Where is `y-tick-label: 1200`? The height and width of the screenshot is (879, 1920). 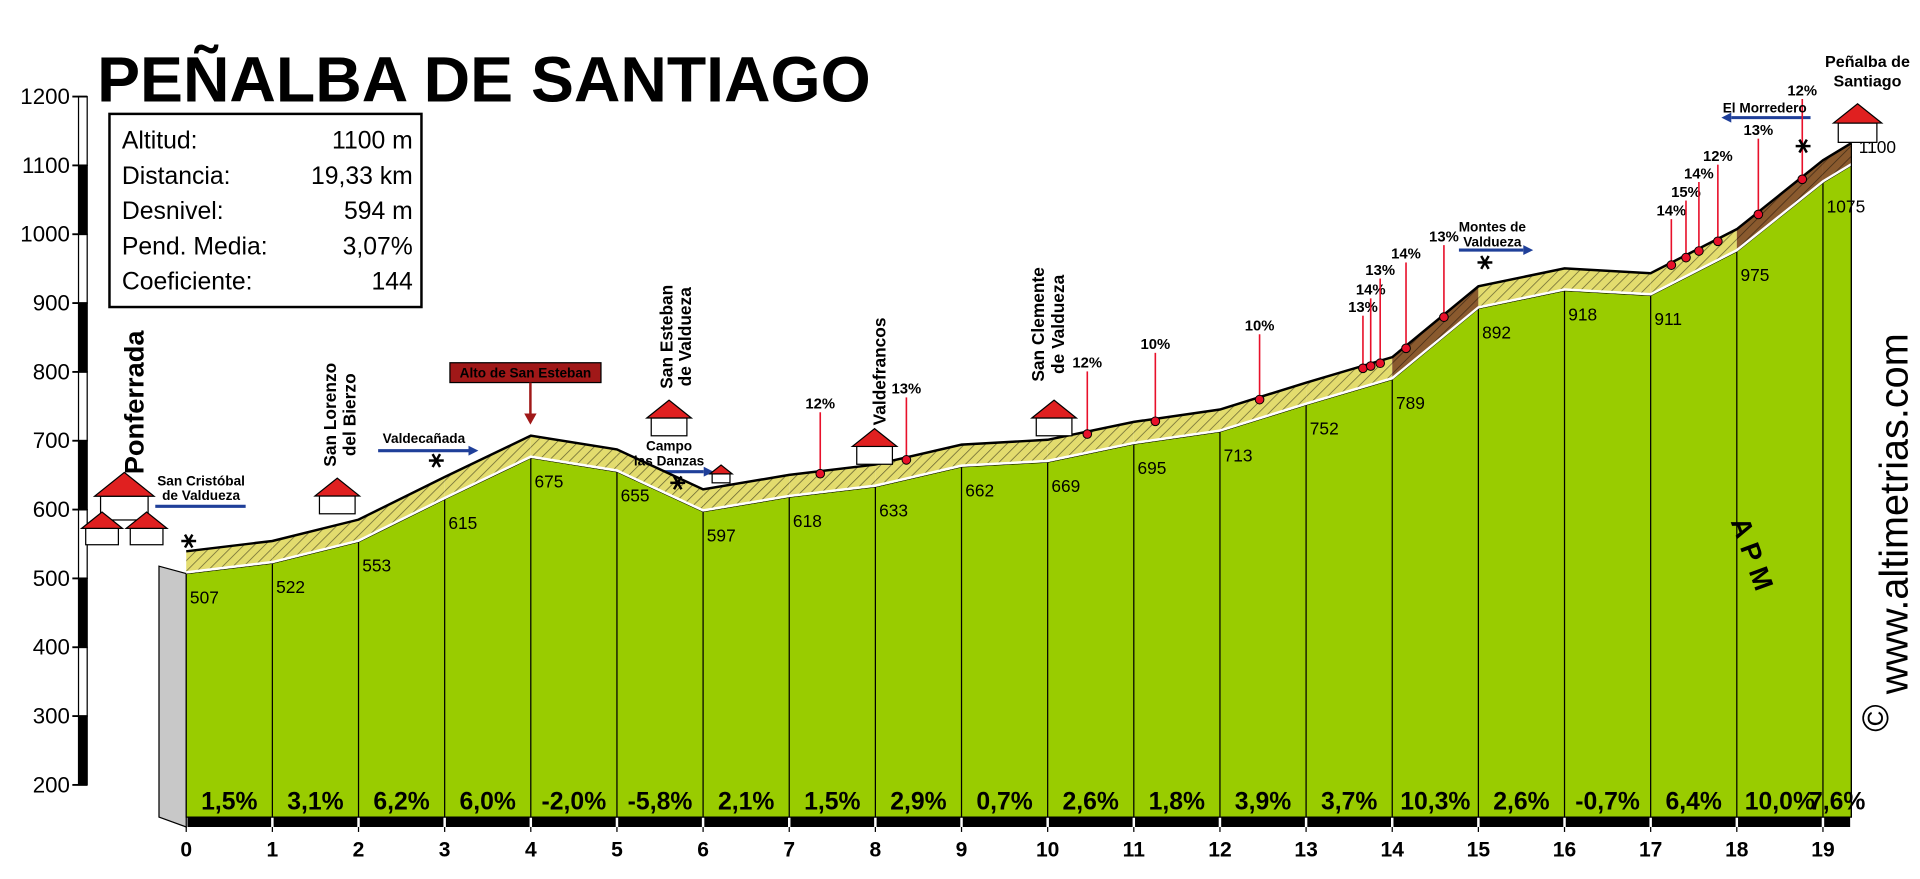 y-tick-label: 1200 is located at coordinates (45, 96).